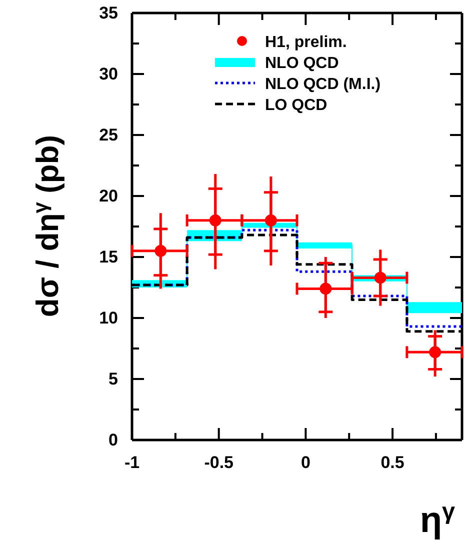 This screenshot has width=465, height=544. What do you see at coordinates (392, 462) in the screenshot?
I see `x-tick-label: 0.5` at bounding box center [392, 462].